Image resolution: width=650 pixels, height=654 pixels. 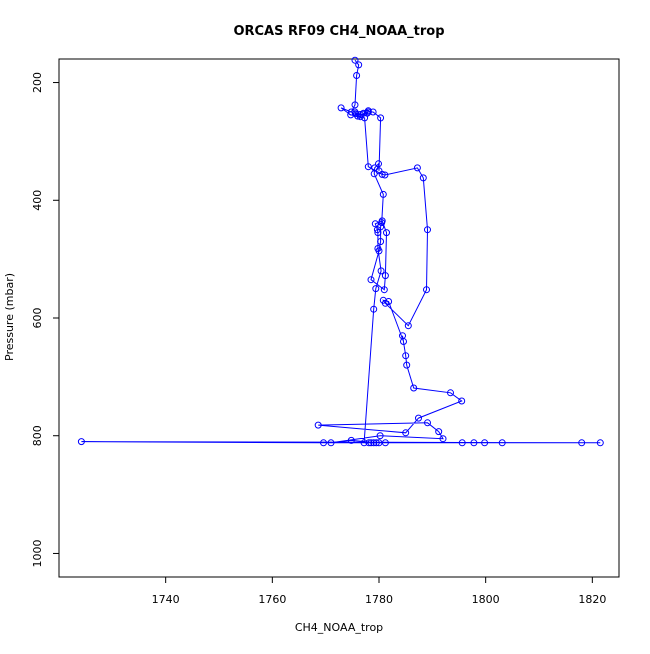 What do you see at coordinates (37, 318) in the screenshot?
I see `y-tick-label: 600` at bounding box center [37, 318].